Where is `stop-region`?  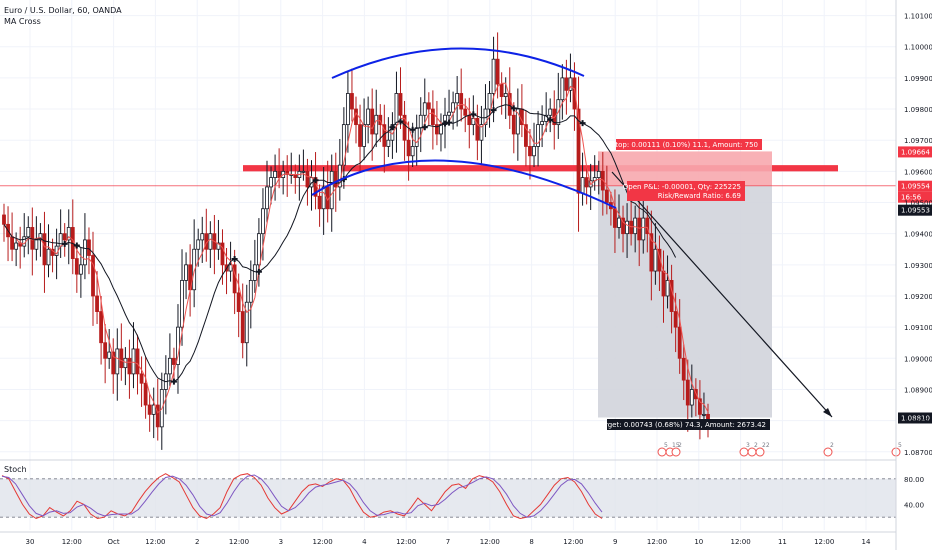 stop-region is located at coordinates (685, 168).